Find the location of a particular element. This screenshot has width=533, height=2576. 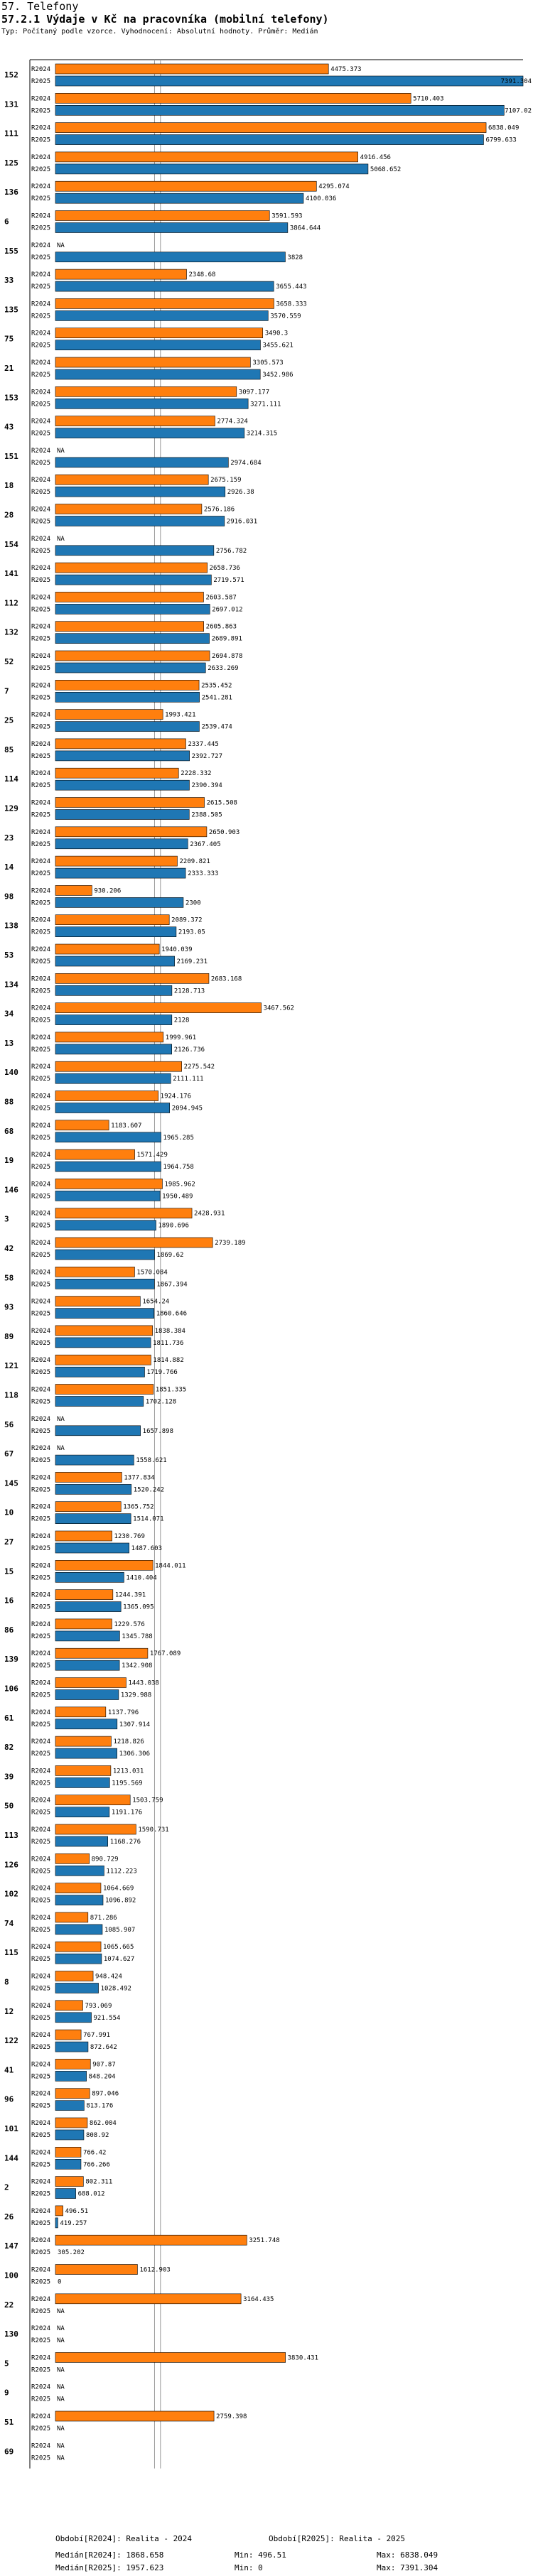

value-label: 2333.333 is located at coordinates (203, 873).